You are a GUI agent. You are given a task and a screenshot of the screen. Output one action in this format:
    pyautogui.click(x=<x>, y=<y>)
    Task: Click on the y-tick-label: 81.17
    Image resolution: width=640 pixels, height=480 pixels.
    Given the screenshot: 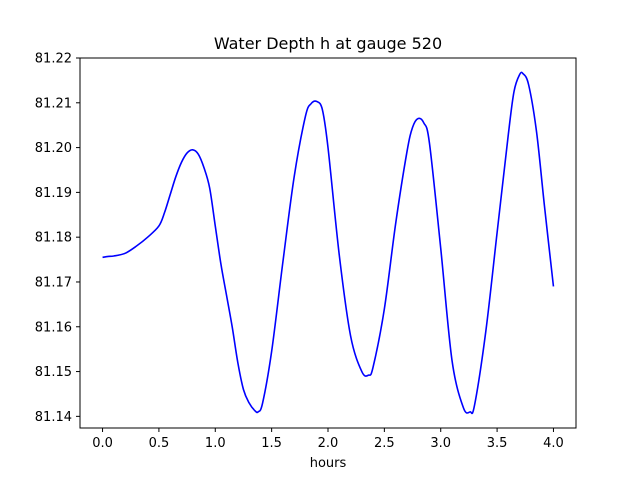 What is the action you would take?
    pyautogui.click(x=53, y=282)
    